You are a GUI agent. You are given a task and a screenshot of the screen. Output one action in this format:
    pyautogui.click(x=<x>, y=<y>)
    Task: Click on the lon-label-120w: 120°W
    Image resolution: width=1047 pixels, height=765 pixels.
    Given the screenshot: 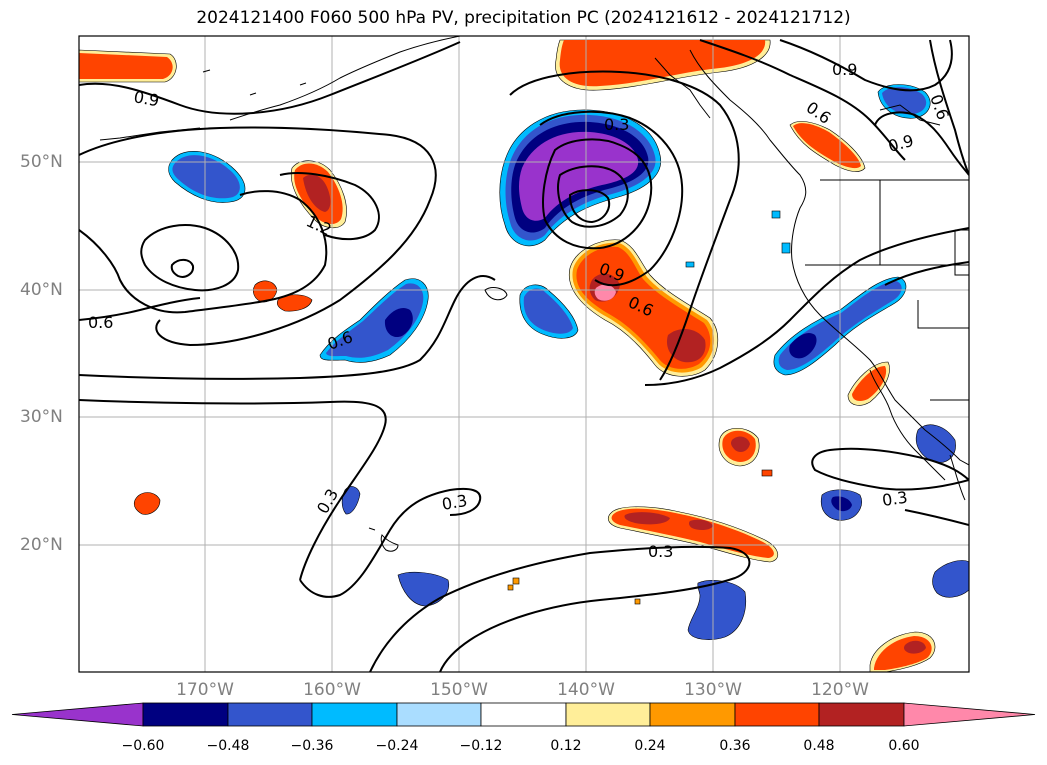 What is the action you would take?
    pyautogui.click(x=840, y=690)
    